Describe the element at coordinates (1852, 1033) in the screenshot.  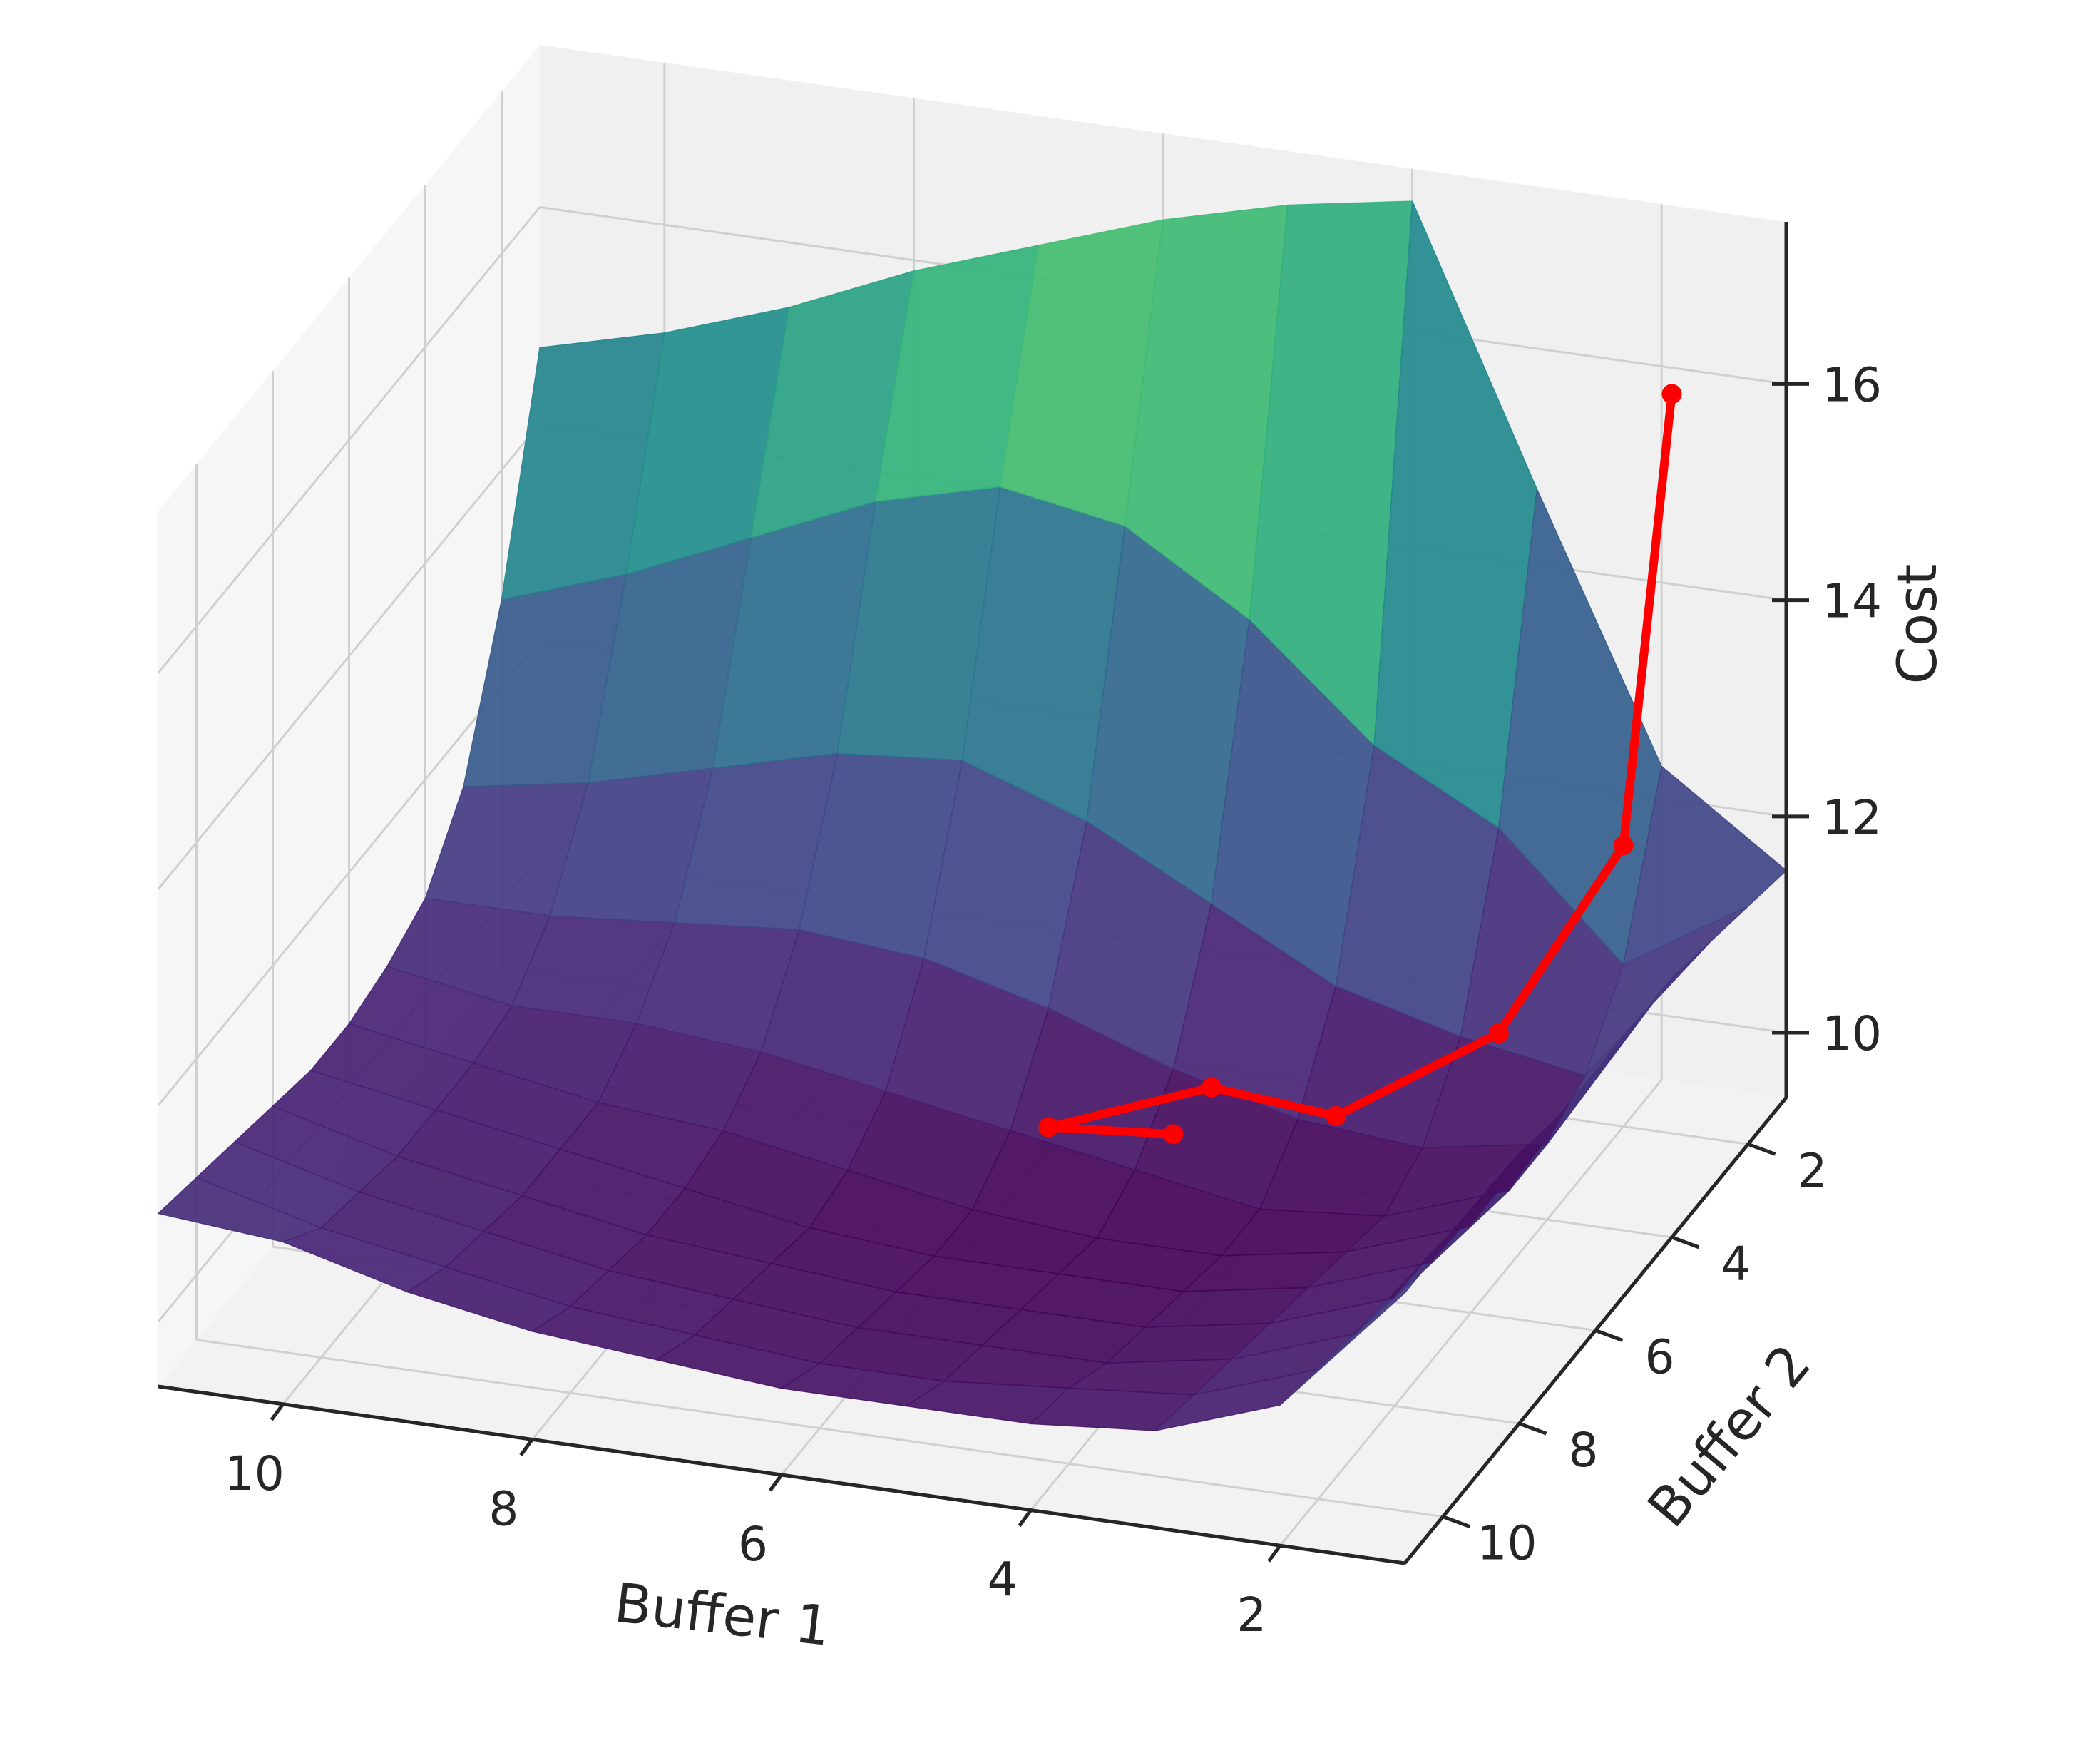
I see `z-tick-label: 10` at that location.